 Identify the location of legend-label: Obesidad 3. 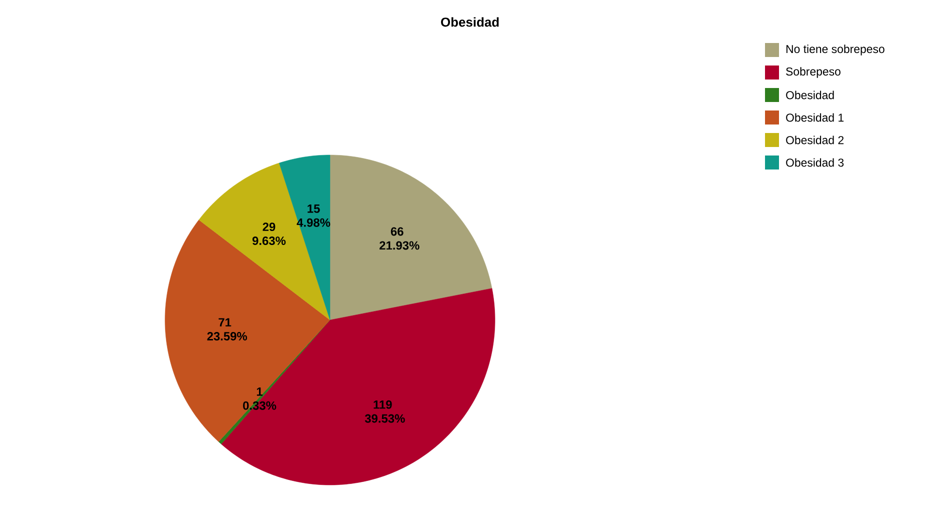
(815, 162).